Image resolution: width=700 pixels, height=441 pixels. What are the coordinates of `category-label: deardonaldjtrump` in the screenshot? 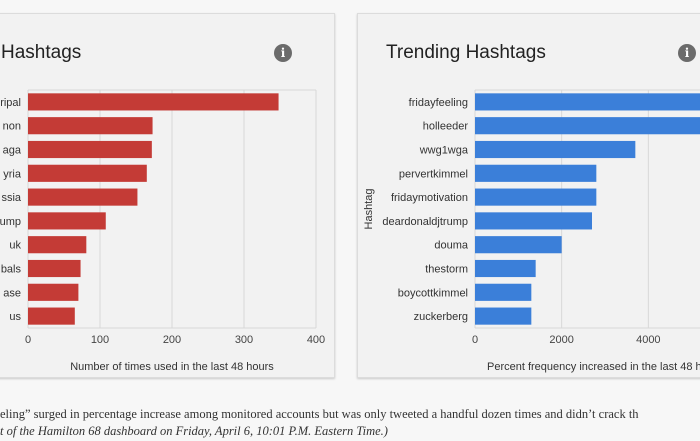 It's located at (425, 222).